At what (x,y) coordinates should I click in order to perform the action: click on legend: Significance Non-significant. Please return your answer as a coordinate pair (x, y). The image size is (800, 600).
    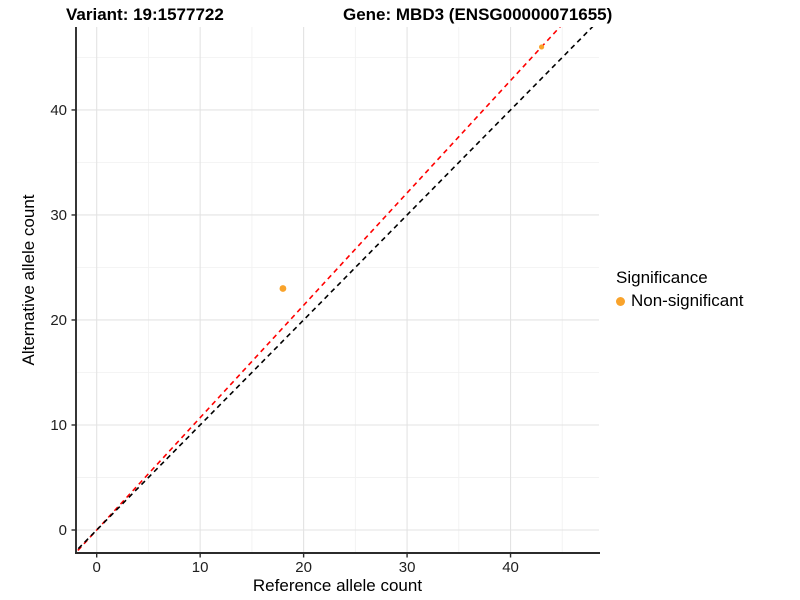
    Looking at the image, I should click on (679, 289).